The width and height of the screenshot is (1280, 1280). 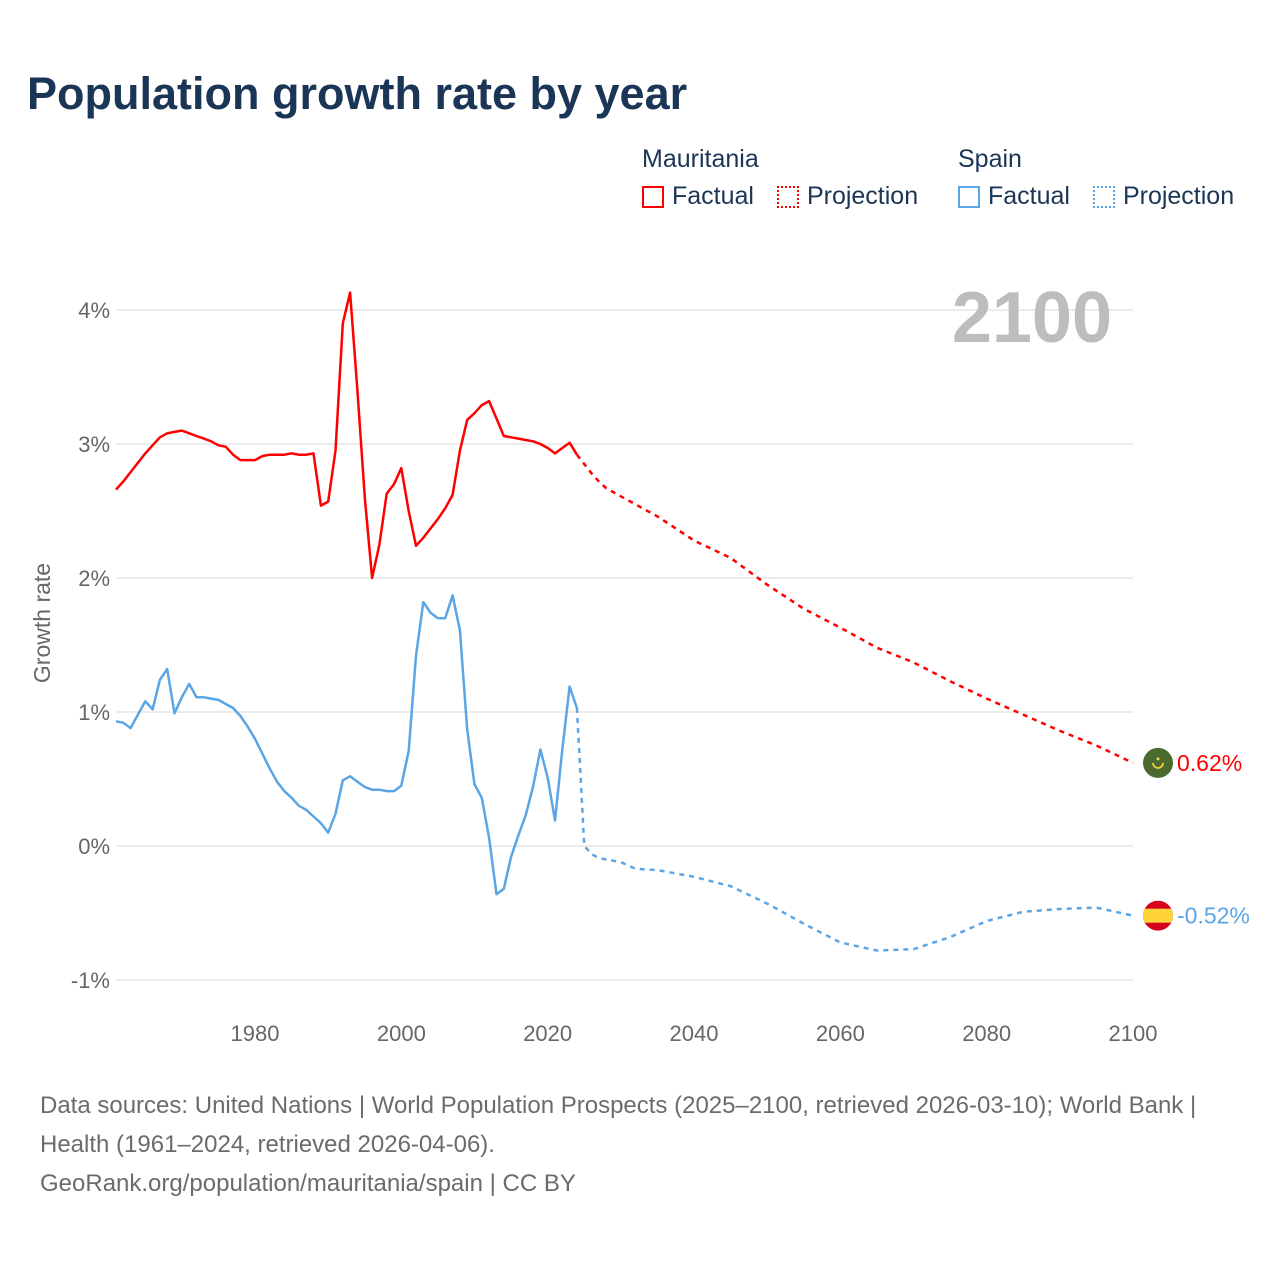 I want to click on x-tick-label: 2020, so click(x=547, y=1033).